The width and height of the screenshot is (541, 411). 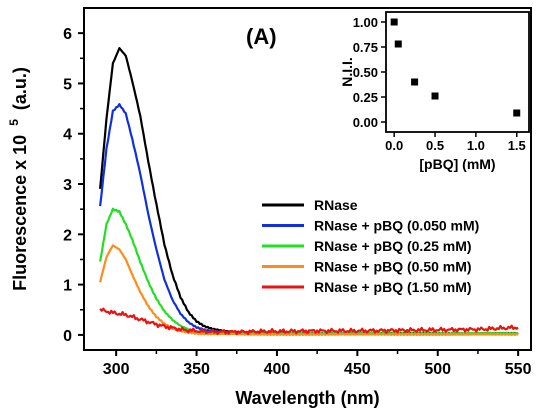 What do you see at coordinates (20, 88) in the screenshot?
I see `y-axis-title-unit: (a.u.)` at bounding box center [20, 88].